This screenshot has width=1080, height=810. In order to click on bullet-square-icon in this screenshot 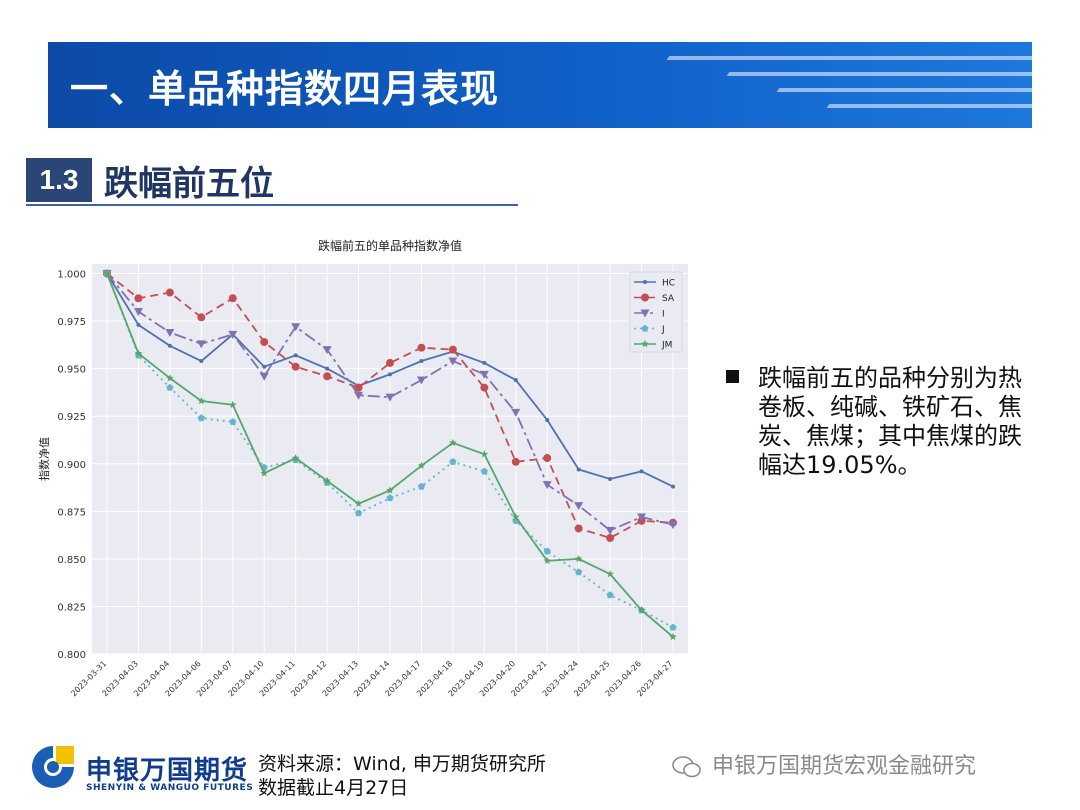, I will do `click(732, 376)`.